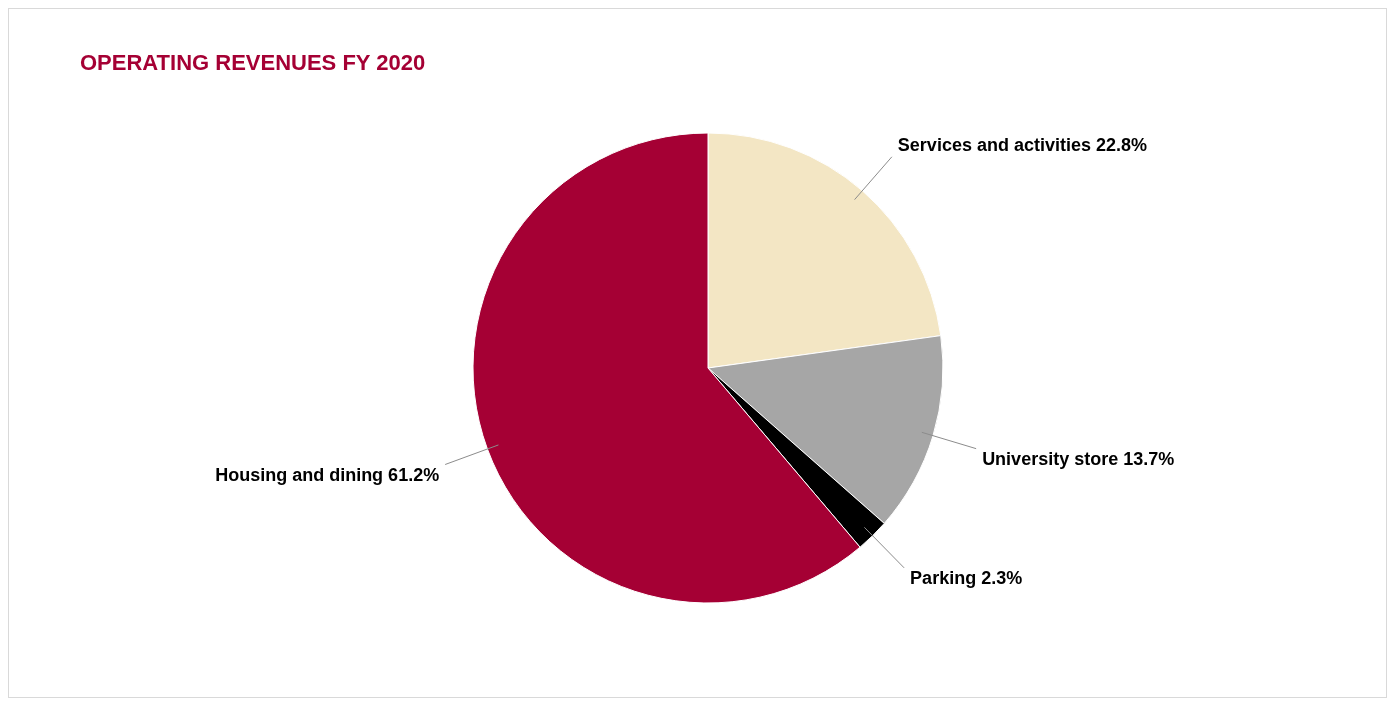 The width and height of the screenshot is (1395, 706). Describe the element at coordinates (966, 577) in the screenshot. I see `slice-label: Parking 2.3%` at that location.